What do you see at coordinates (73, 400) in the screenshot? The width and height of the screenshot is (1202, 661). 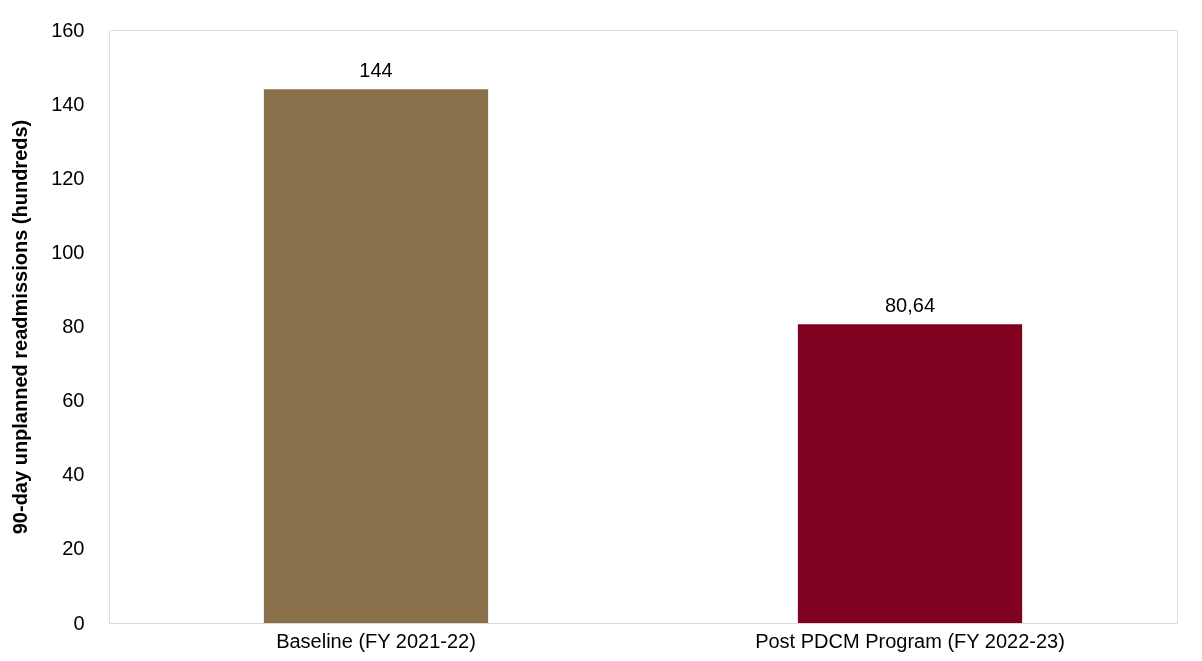 I see `y-tick-label: 60` at bounding box center [73, 400].